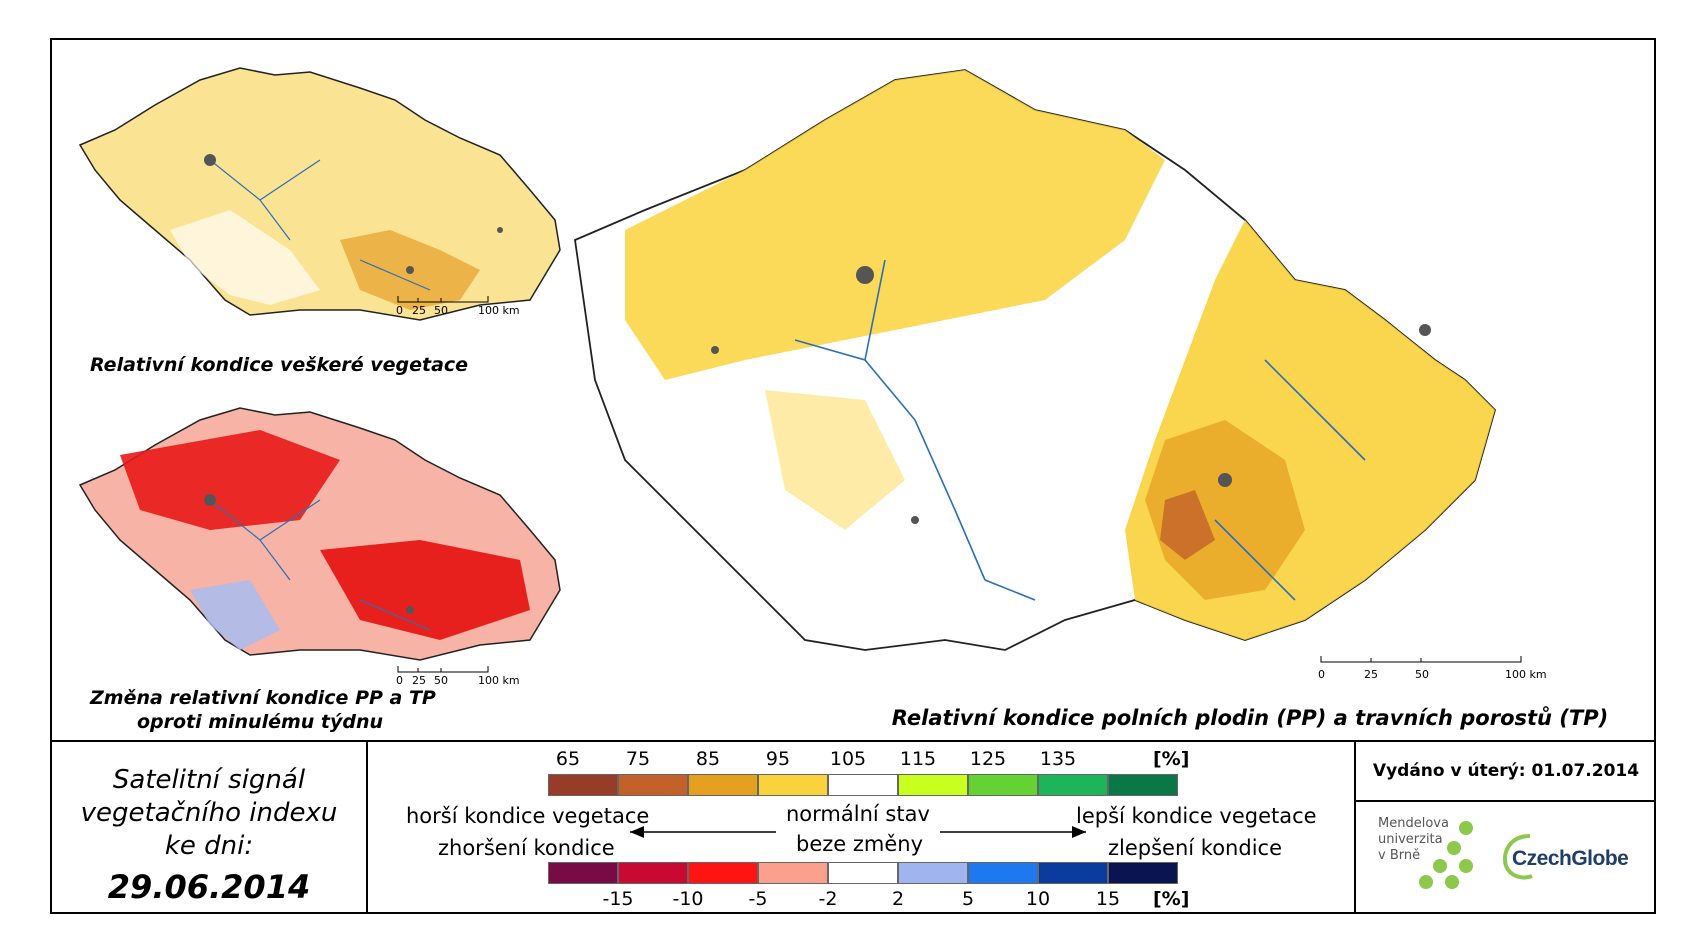  I want to click on czechglobe-swirl-icon, so click(1518, 857).